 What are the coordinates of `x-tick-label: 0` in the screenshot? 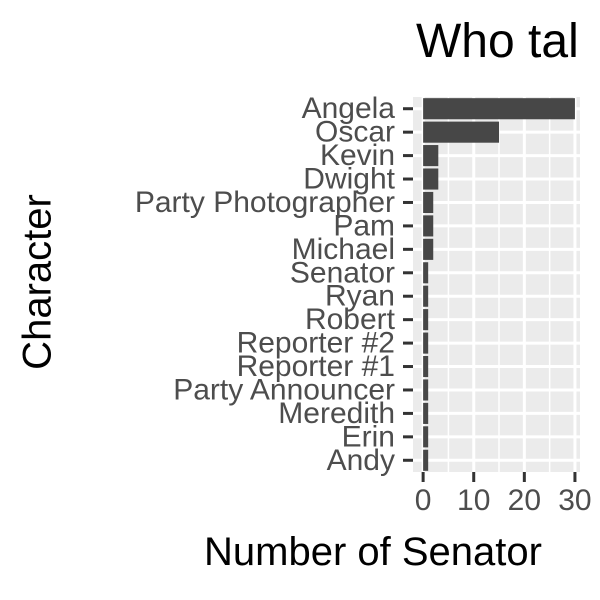 It's located at (423, 500).